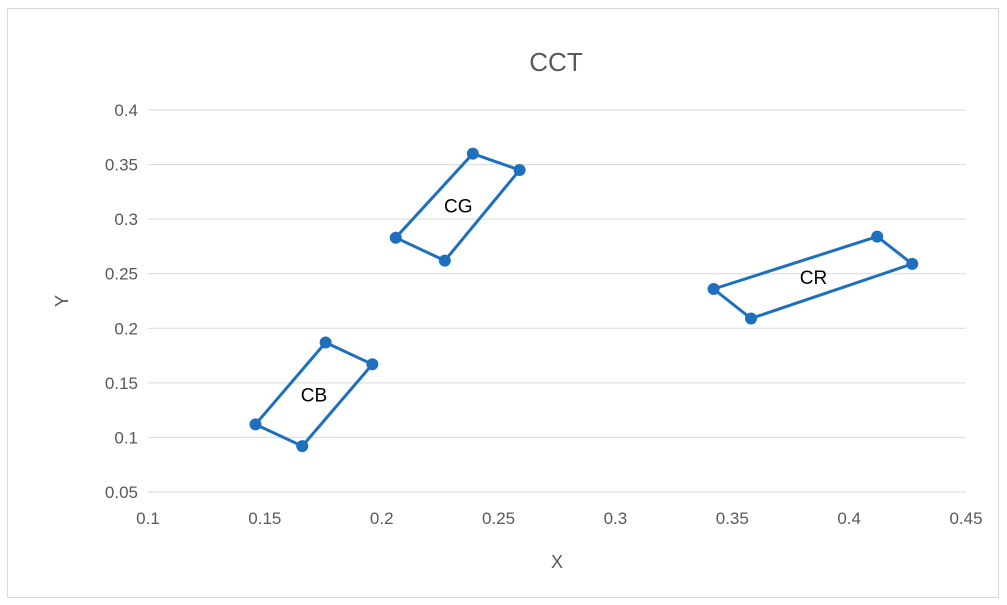  What do you see at coordinates (148, 518) in the screenshot?
I see `x-tick-label: 0.1` at bounding box center [148, 518].